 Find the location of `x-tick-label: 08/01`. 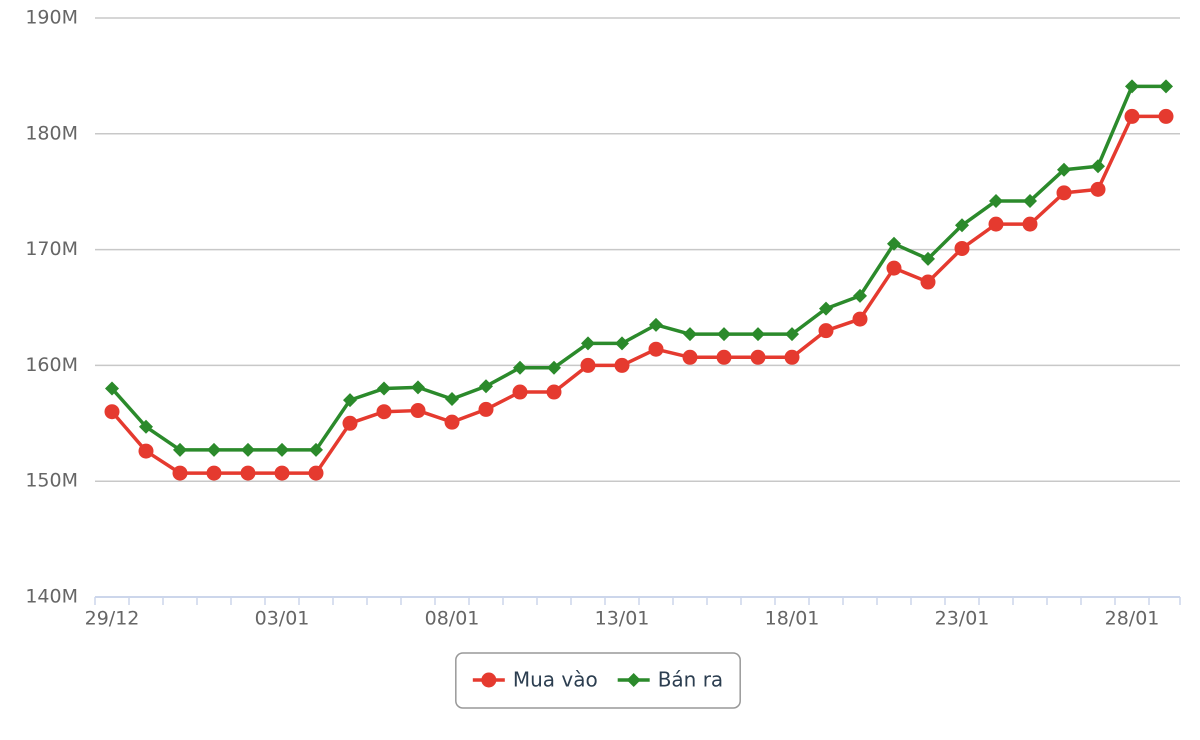

x-tick-label: 08/01 is located at coordinates (452, 619).